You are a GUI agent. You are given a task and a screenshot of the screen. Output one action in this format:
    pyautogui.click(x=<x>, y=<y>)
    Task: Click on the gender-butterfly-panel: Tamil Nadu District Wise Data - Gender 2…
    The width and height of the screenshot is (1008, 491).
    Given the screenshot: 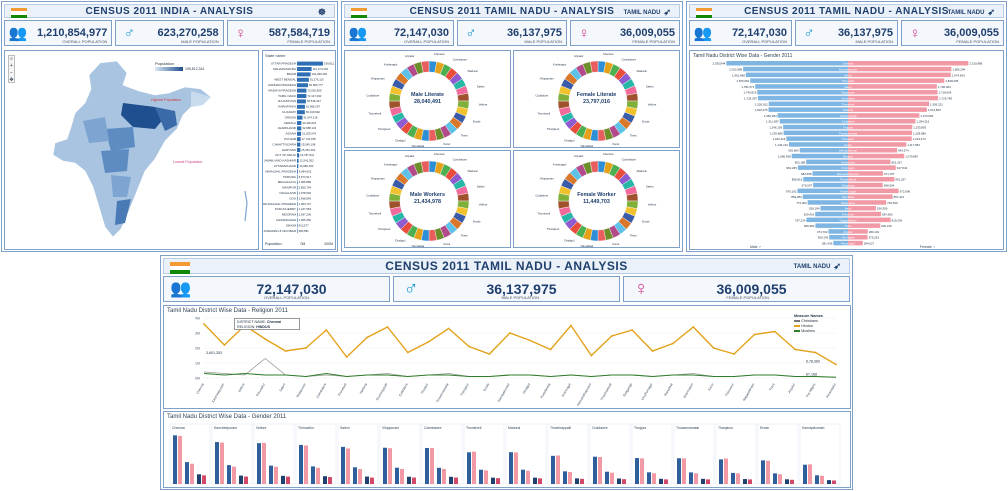 What is the action you would take?
    pyautogui.click(x=846, y=150)
    